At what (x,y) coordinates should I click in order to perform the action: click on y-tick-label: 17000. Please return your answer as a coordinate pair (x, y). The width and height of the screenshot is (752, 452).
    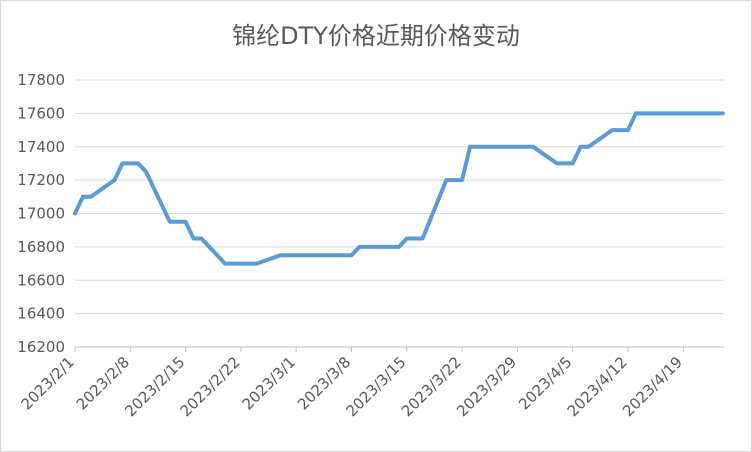
    Looking at the image, I should click on (41, 214).